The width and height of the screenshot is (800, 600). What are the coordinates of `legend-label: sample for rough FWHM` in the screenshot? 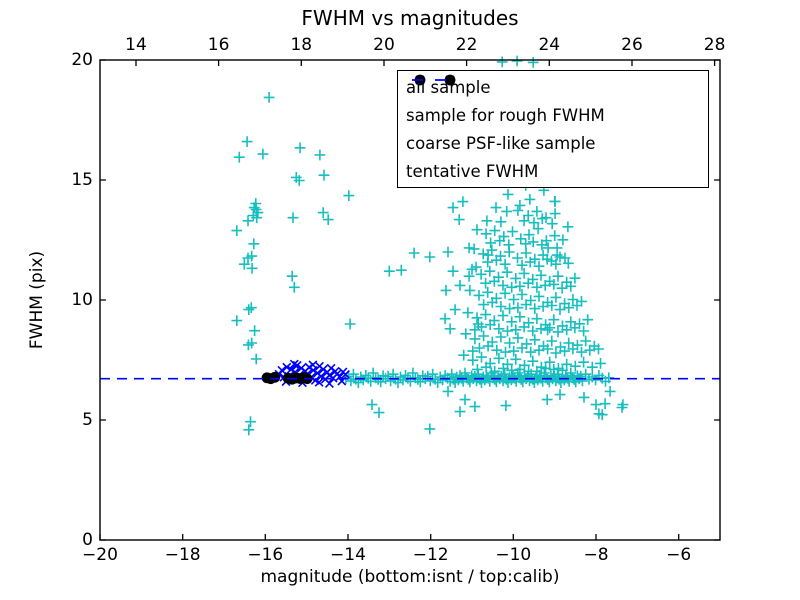 It's located at (505, 115).